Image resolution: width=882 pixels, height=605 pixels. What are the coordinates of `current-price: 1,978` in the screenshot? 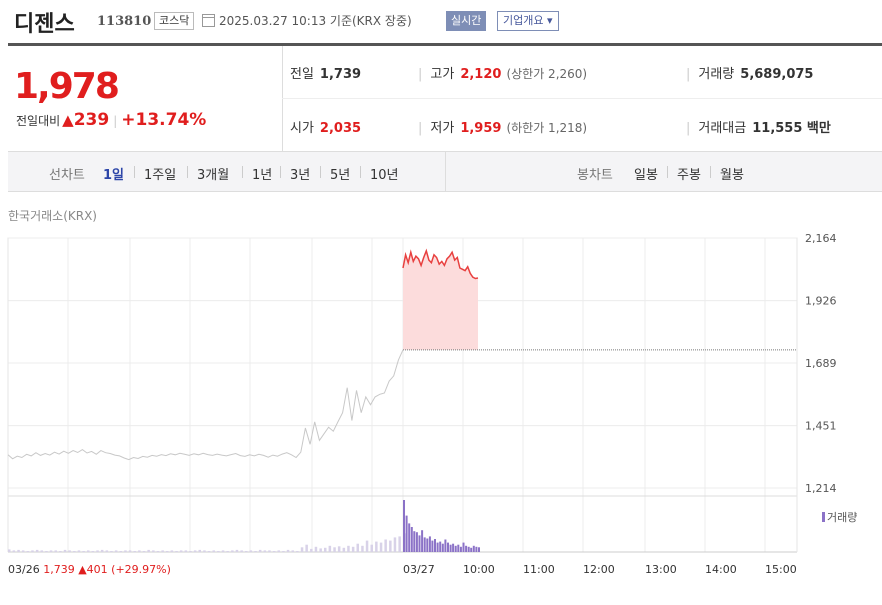 It's located at (67, 86).